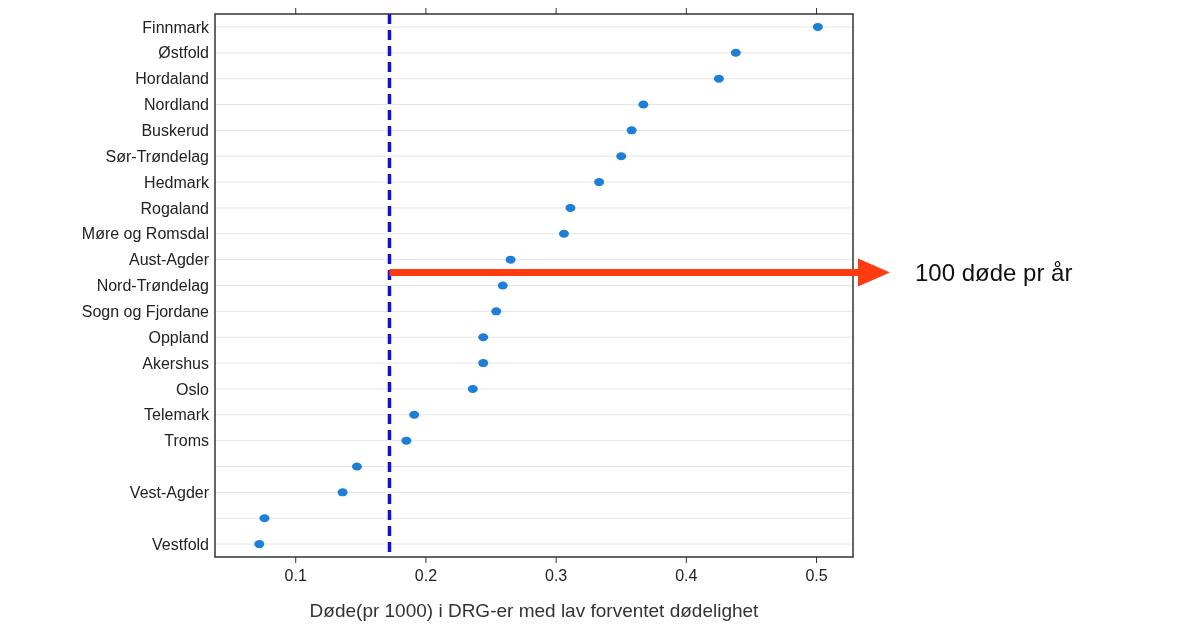 This screenshot has height=626, width=1201. I want to click on y-tick-label: Akershus, so click(175, 363).